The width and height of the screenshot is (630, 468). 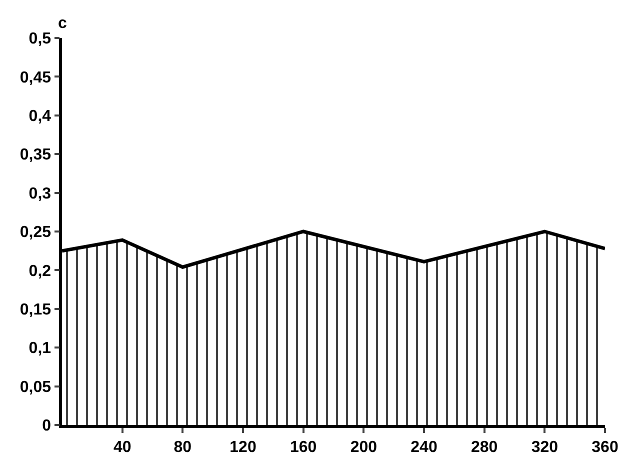 I want to click on x-tick-label: 40, so click(x=122, y=447).